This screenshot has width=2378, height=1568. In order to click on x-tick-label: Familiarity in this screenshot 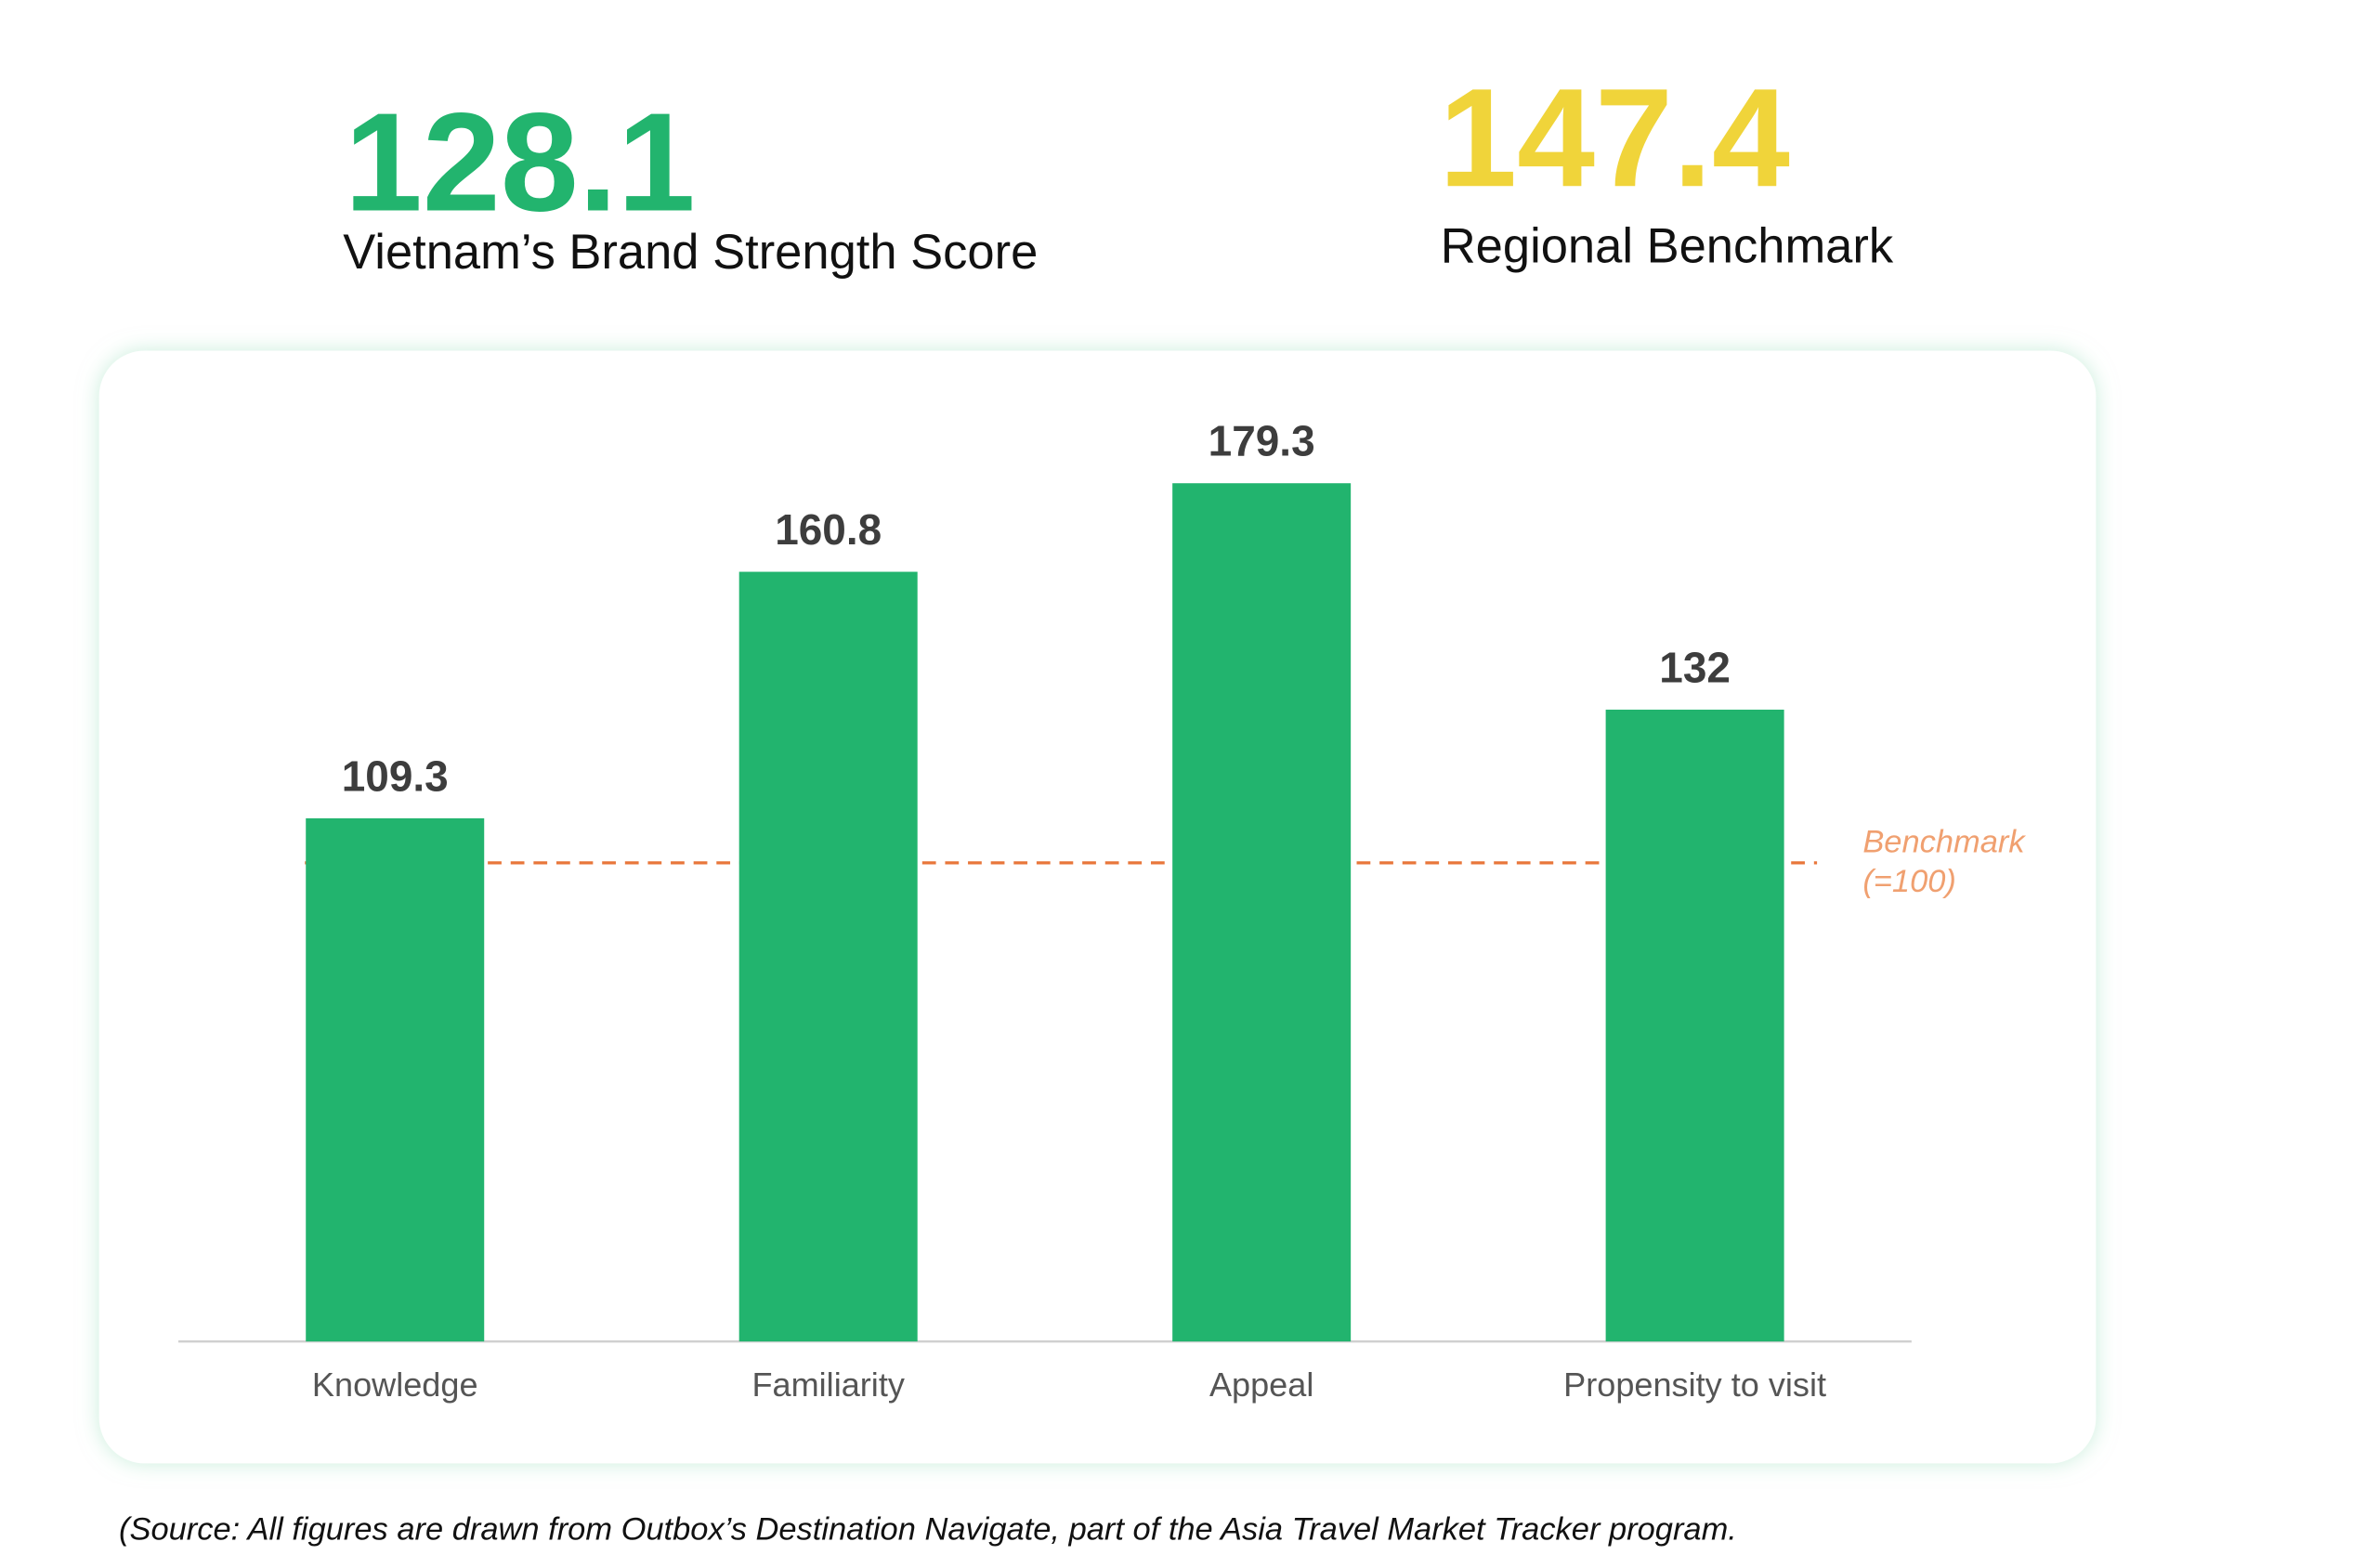, I will do `click(827, 1384)`.